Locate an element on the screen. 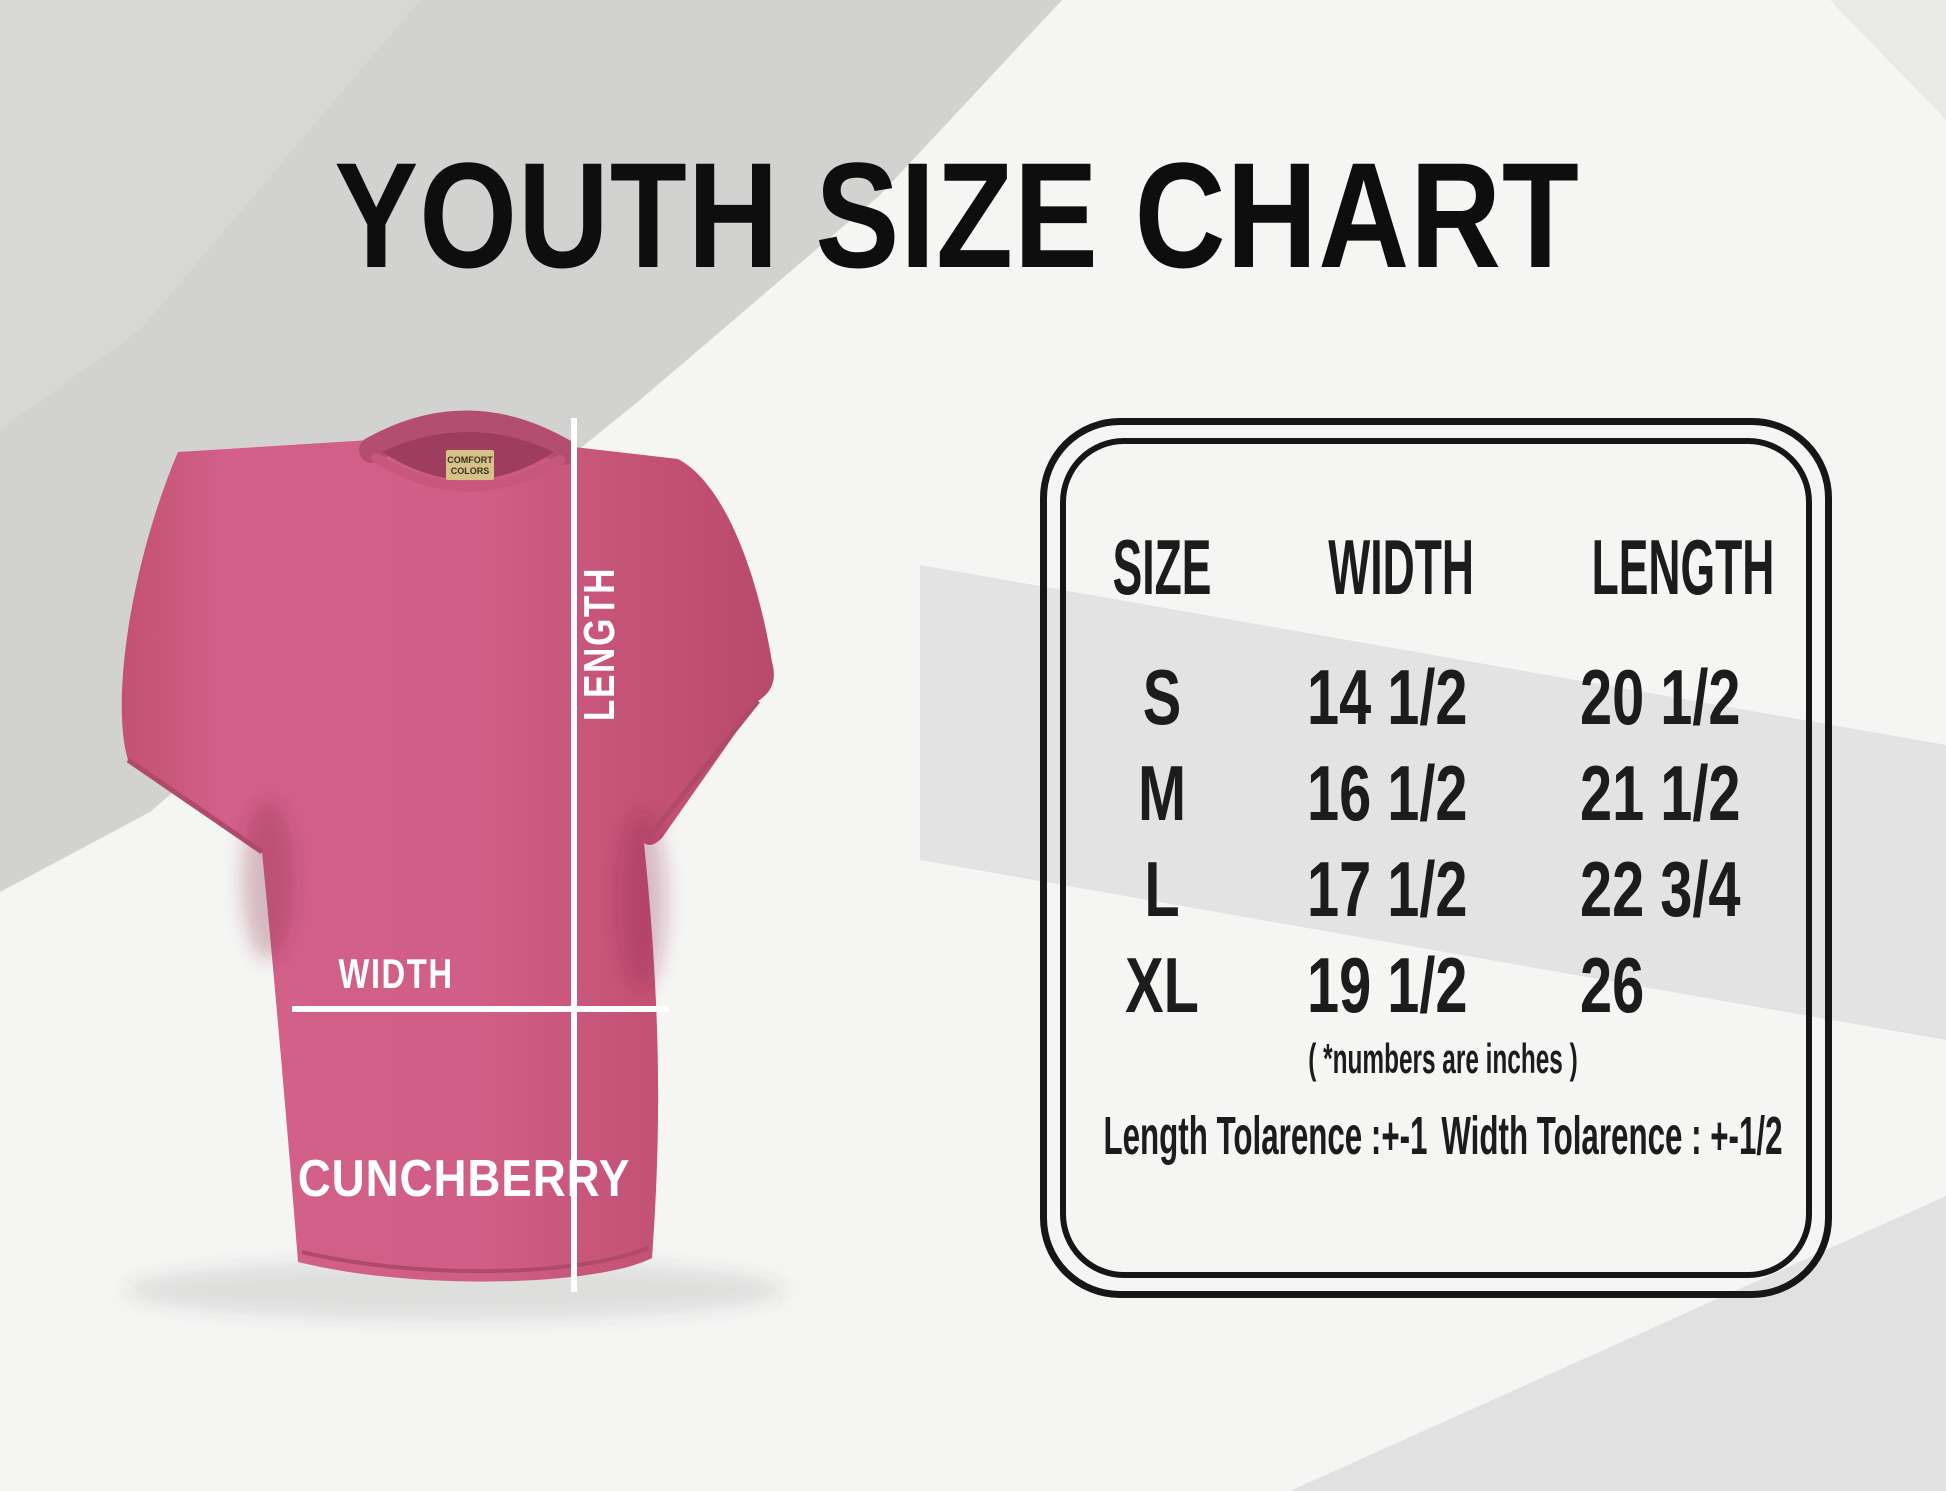  tolerance-length-note: Length Tolarence :+-1 is located at coordinates (1265, 1136).